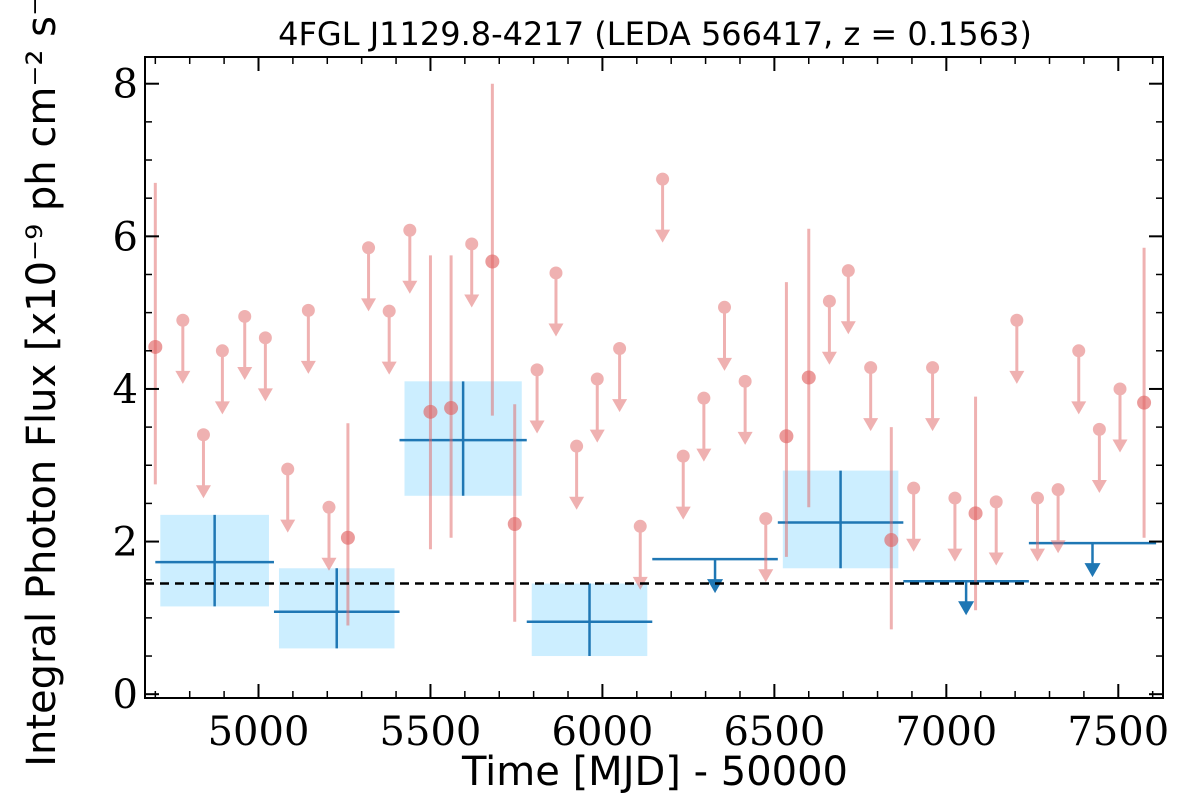 The height and width of the screenshot is (800, 1200). What do you see at coordinates (1118, 732) in the screenshot?
I see `x-tick-label: 7500` at bounding box center [1118, 732].